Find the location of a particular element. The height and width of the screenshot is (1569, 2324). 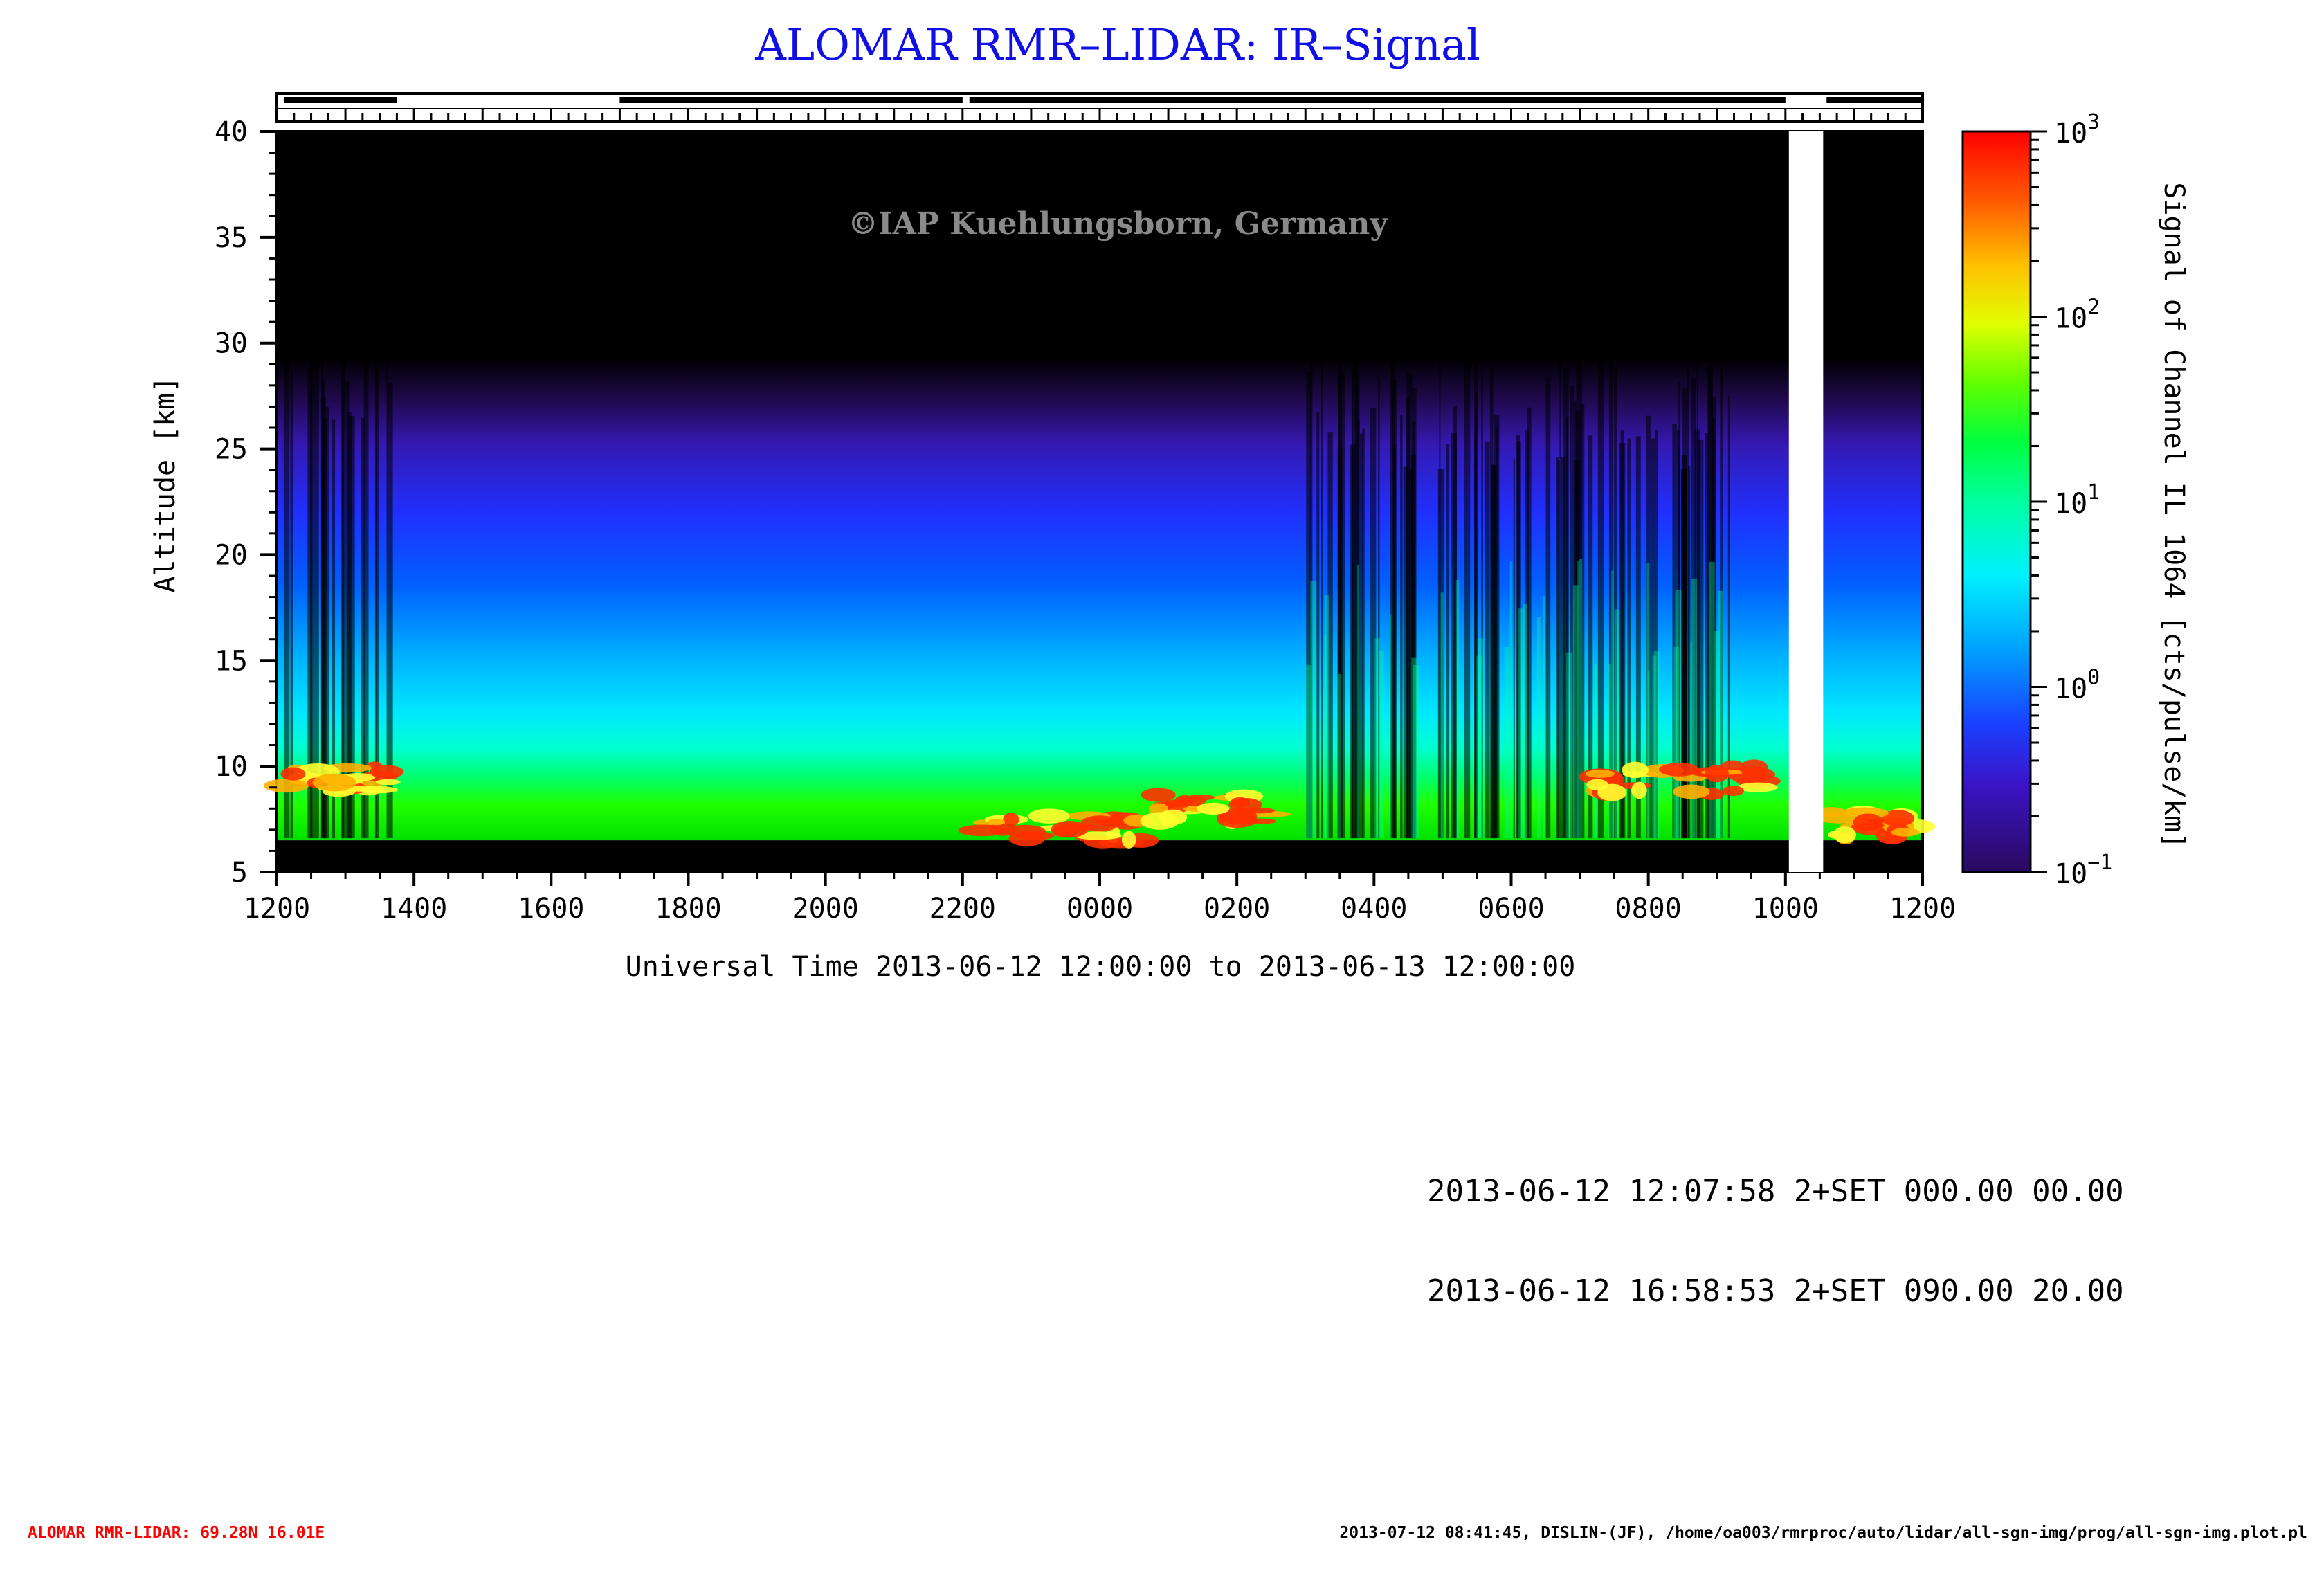

y-axis-label: Altitude [km] is located at coordinates (165, 484).